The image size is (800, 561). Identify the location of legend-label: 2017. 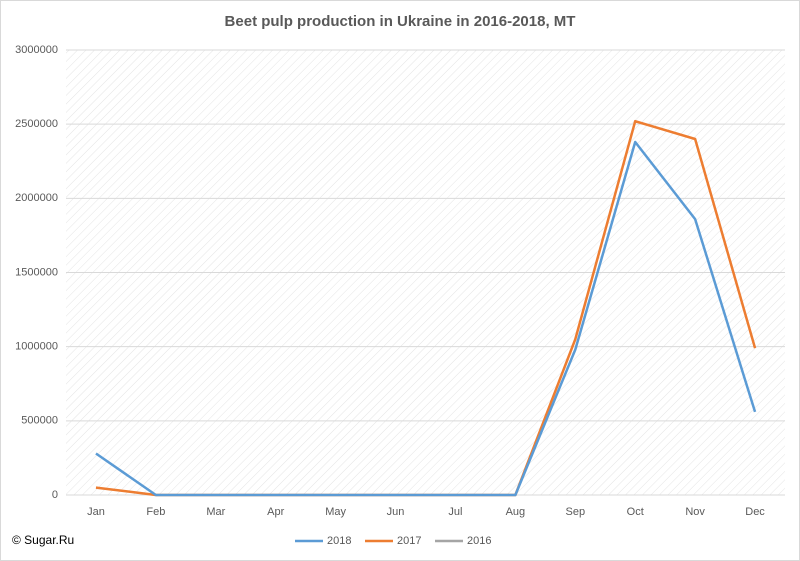
(409, 541).